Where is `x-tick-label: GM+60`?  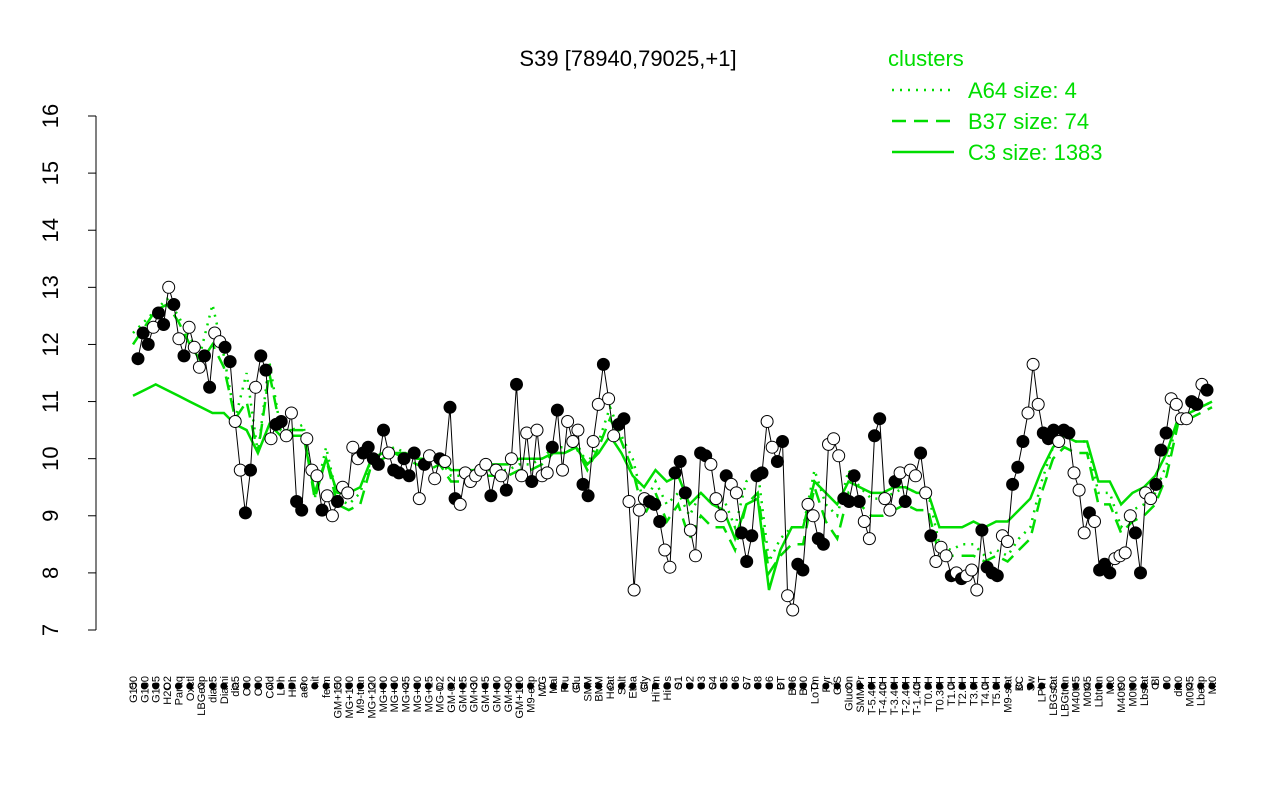 x-tick-label: GM+60 is located at coordinates (497, 694).